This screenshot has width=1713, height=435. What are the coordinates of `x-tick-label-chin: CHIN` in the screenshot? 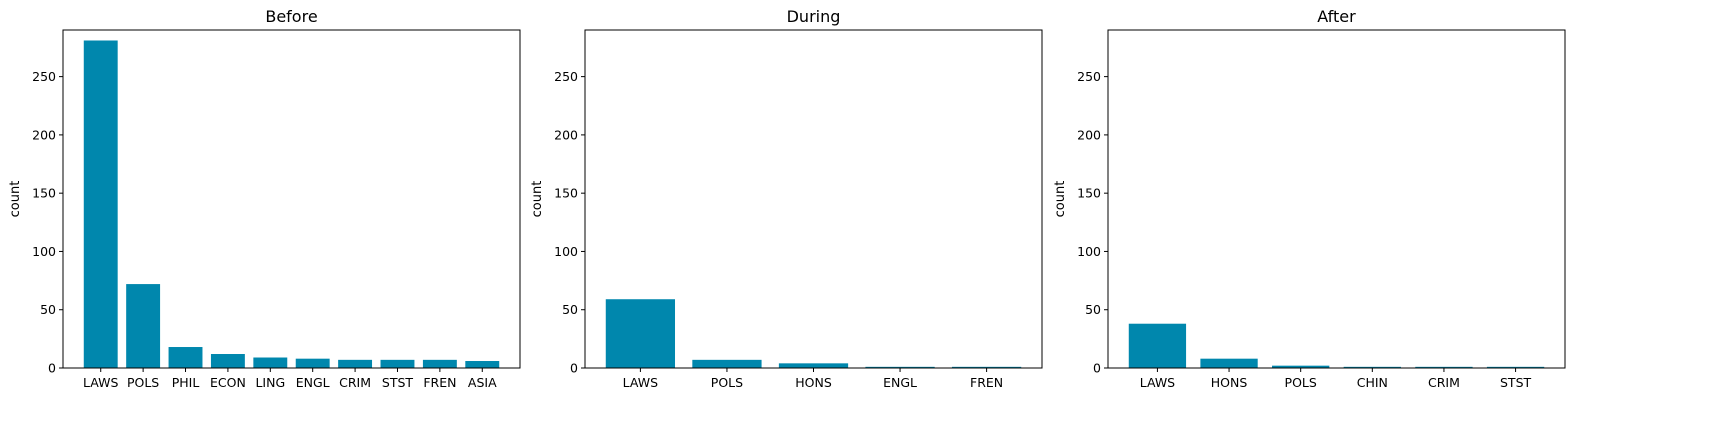 It's located at (1372, 382).